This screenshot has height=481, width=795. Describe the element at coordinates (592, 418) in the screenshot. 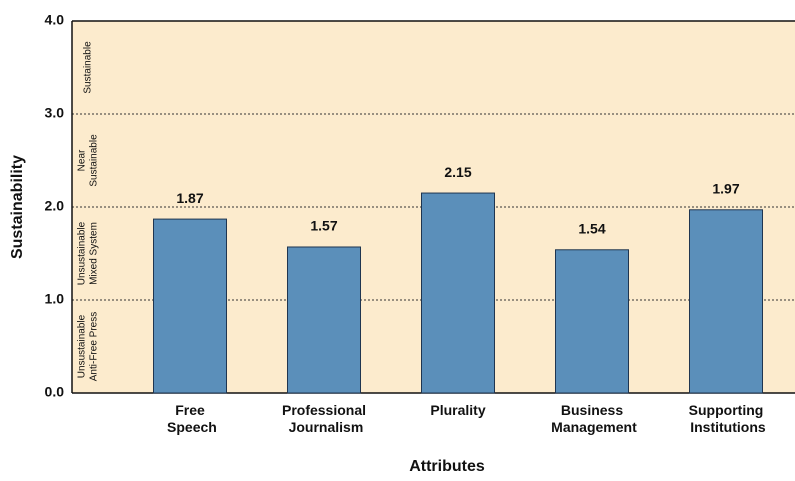

I see `x-tick-label: Business Management` at that location.